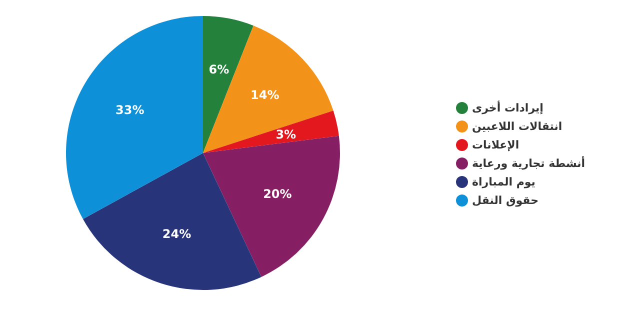 The image size is (620, 330). What do you see at coordinates (529, 163) in the screenshot?
I see `legend-label: أنشطة تجارية ورعاية` at bounding box center [529, 163].